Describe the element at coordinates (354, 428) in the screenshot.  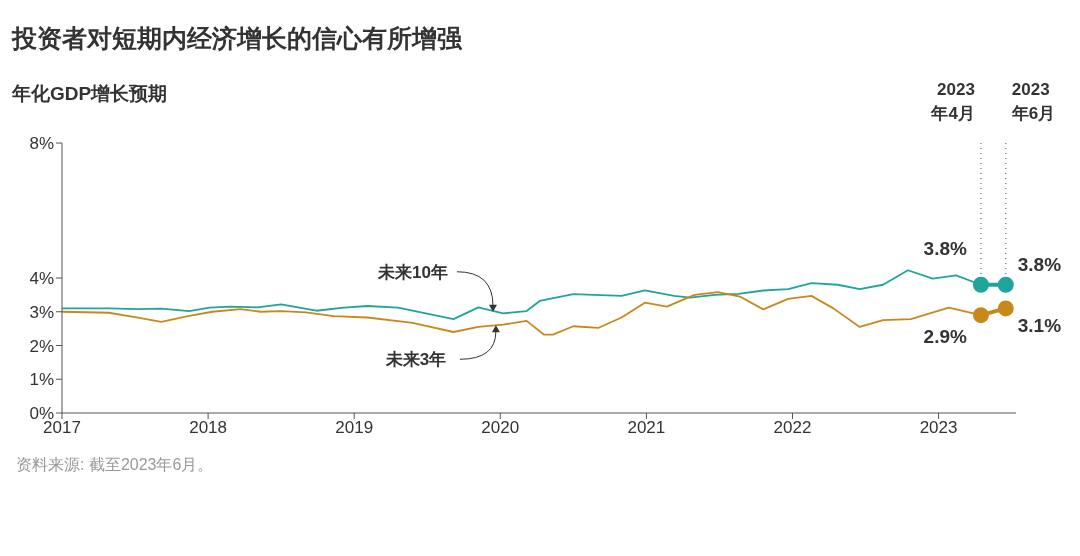
I see `x-tick-label: 2019` at that location.